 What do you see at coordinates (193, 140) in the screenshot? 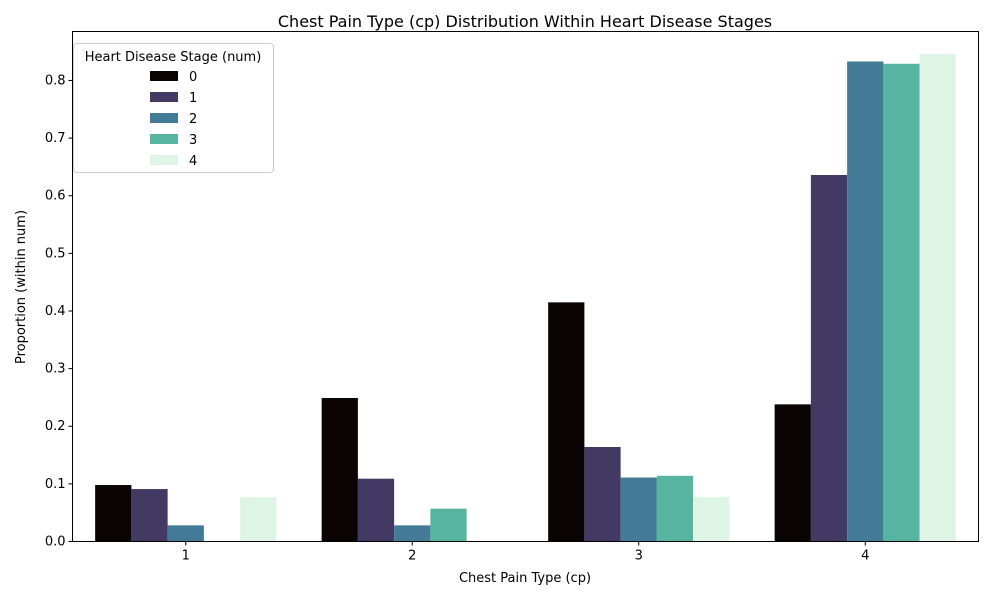
I see `legend-label: 3` at bounding box center [193, 140].